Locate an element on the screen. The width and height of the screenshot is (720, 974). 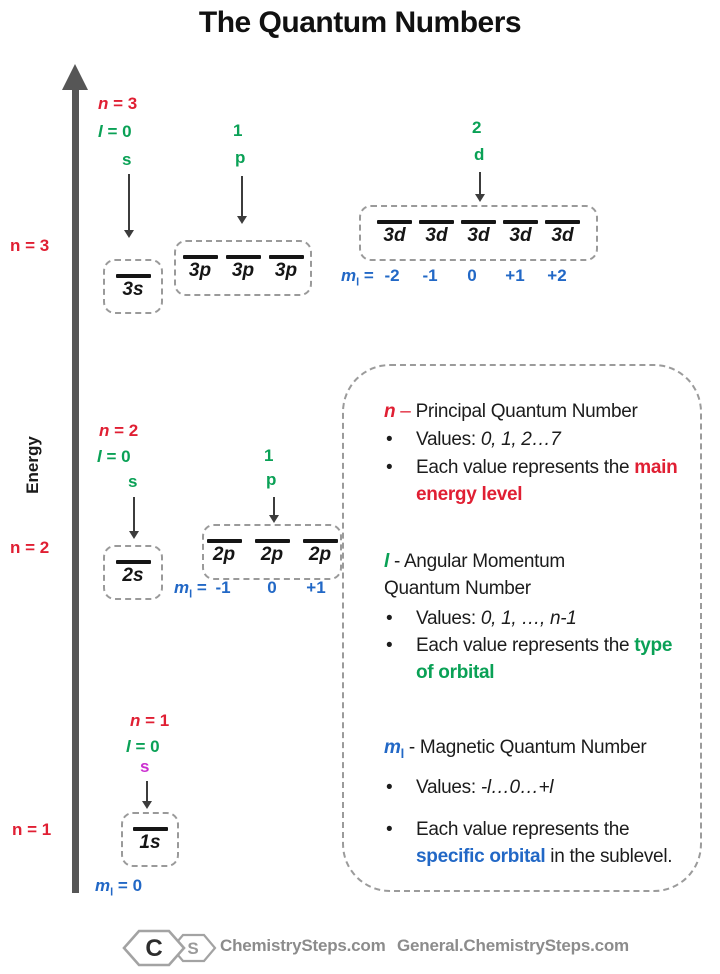
l-values: 0, 1, …, n-1 is located at coordinates (528, 618).